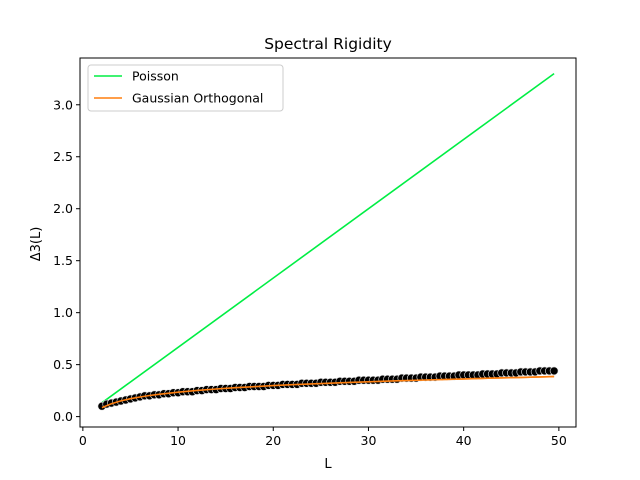 This screenshot has height=480, width=640. What do you see at coordinates (328, 392) in the screenshot?
I see `series-line-overlay` at bounding box center [328, 392].